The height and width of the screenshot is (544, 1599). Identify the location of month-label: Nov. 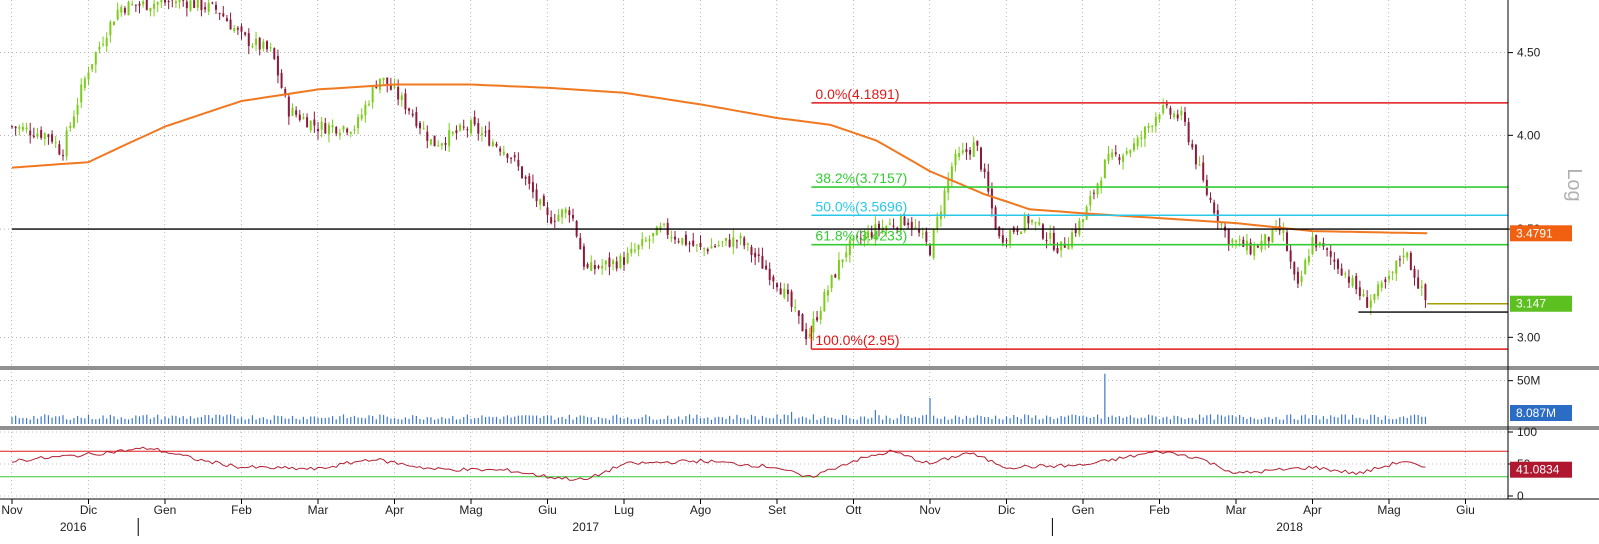
(11, 510).